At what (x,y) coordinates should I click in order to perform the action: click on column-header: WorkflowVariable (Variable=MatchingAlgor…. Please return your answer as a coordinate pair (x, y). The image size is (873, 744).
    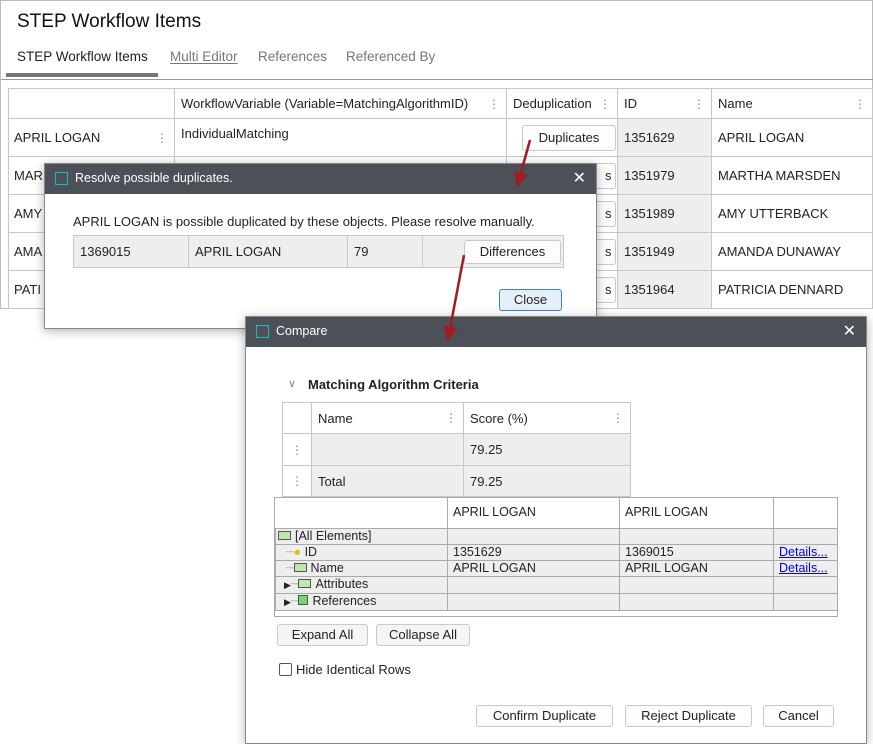
    Looking at the image, I should click on (340, 103).